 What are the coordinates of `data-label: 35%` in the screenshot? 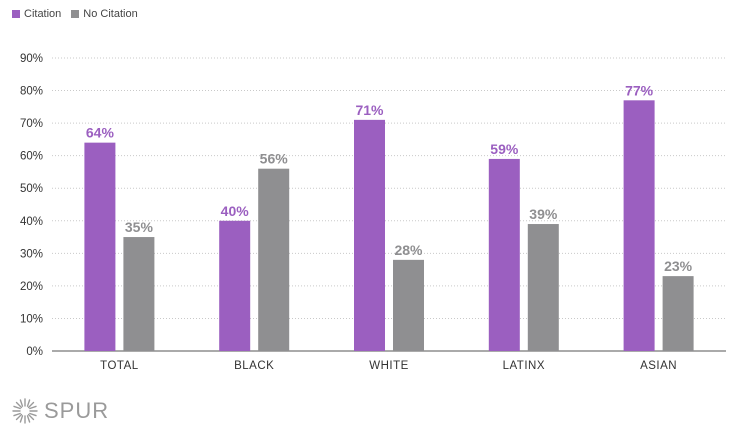 It's located at (139, 227).